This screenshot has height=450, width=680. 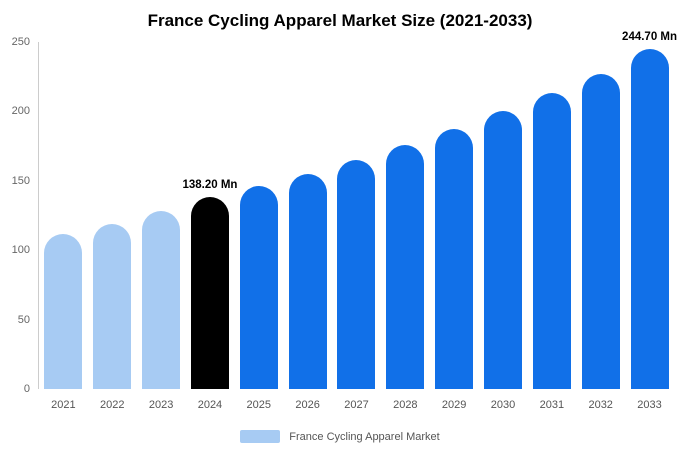 I want to click on bar-column-2025: 2025, so click(x=258, y=226).